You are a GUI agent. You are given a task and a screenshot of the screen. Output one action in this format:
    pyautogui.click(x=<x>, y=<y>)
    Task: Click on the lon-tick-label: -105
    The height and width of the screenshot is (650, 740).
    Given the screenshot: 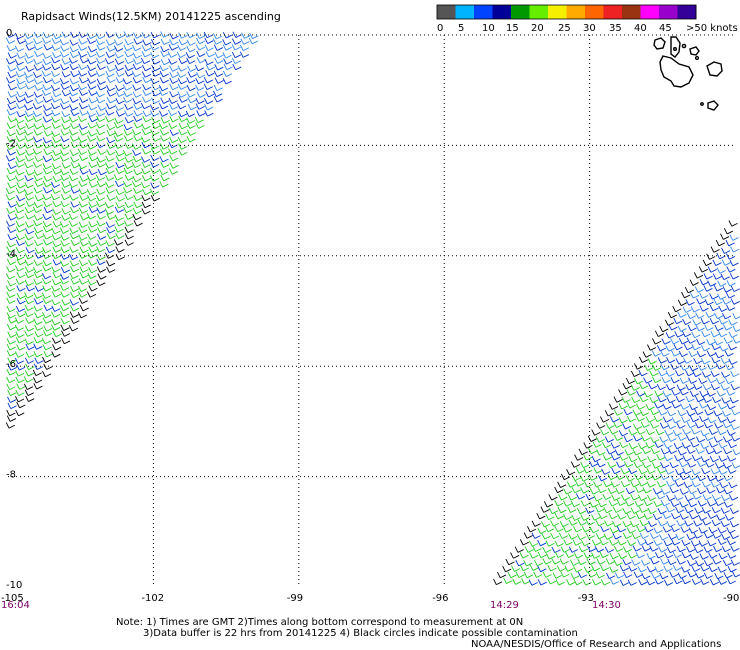 What is the action you would take?
    pyautogui.click(x=12, y=598)
    